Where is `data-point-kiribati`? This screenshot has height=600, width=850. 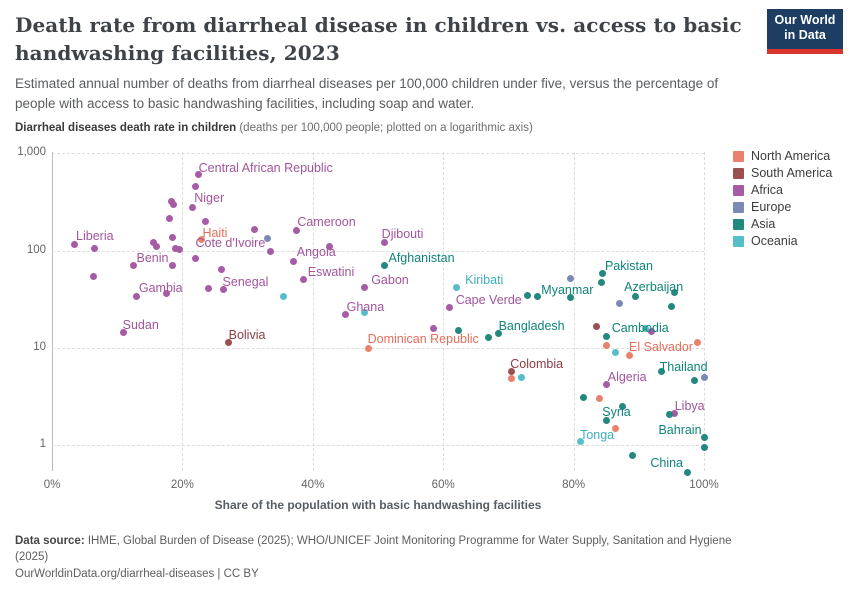 data-point-kiribati is located at coordinates (456, 287).